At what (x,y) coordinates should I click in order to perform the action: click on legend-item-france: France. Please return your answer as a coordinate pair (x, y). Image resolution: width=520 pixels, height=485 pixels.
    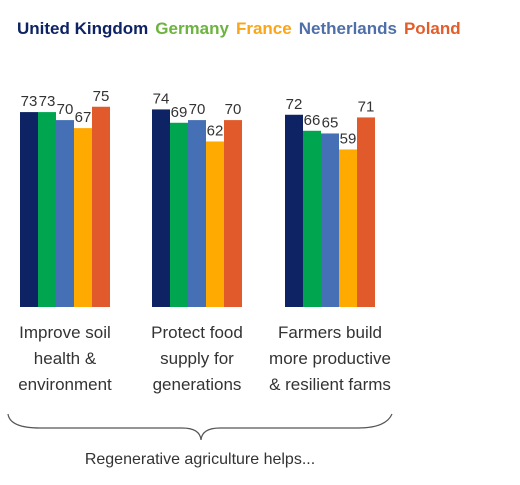
    Looking at the image, I should click on (263, 28).